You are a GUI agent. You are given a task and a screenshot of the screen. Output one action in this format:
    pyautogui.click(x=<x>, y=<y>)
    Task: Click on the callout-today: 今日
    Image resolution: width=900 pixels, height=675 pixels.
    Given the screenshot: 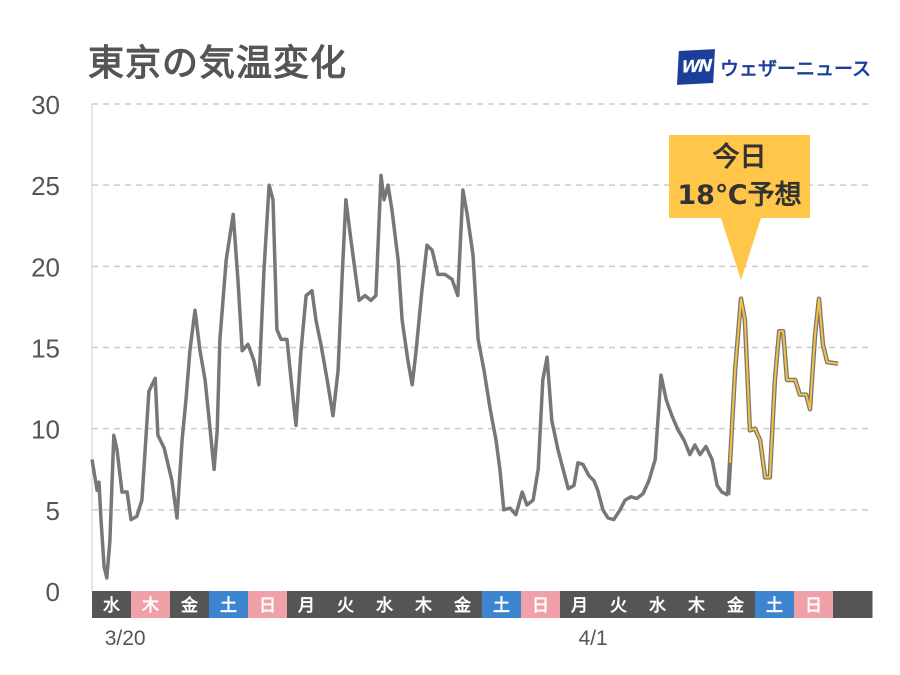 What is the action you would take?
    pyautogui.click(x=739, y=157)
    